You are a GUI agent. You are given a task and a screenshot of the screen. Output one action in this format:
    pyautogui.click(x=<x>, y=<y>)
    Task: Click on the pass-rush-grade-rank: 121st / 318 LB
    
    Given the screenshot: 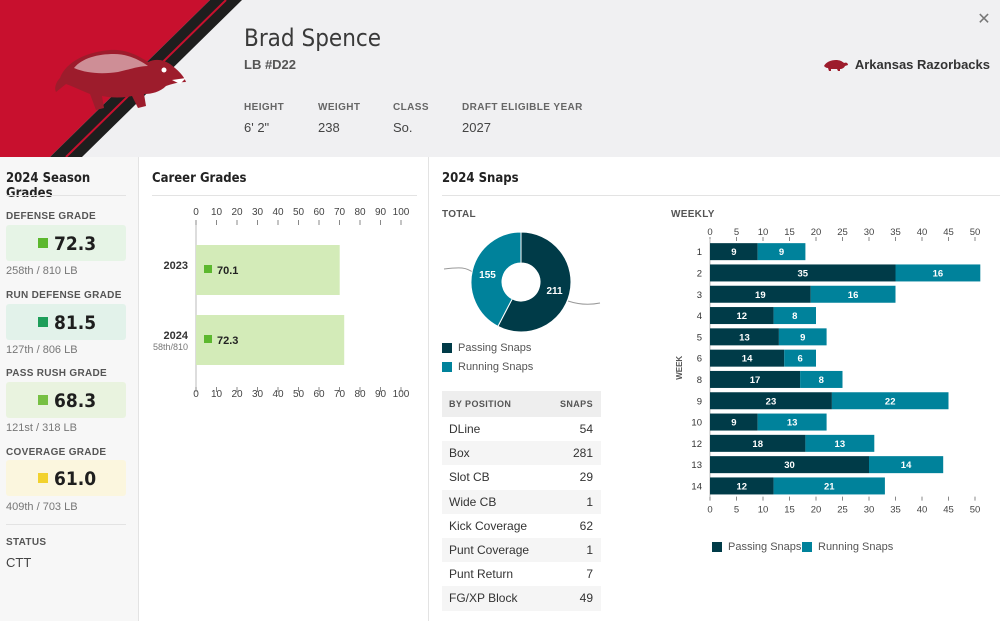 What is the action you would take?
    pyautogui.click(x=41, y=428)
    